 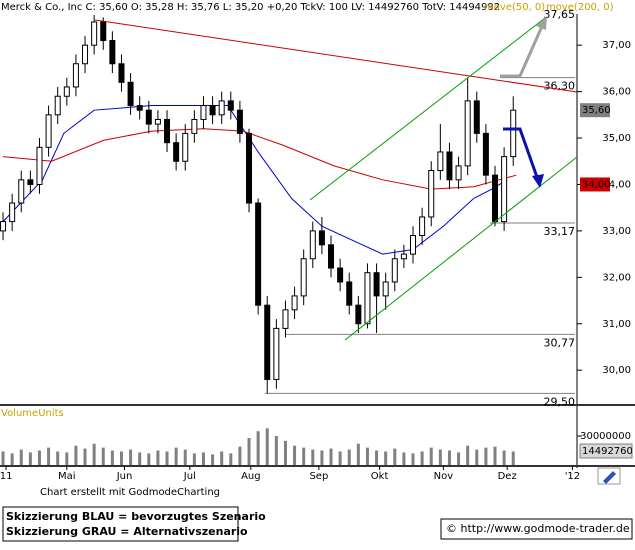 I want to click on credit: Chart erstellt mit GodmodeCharting, so click(x=130, y=492).